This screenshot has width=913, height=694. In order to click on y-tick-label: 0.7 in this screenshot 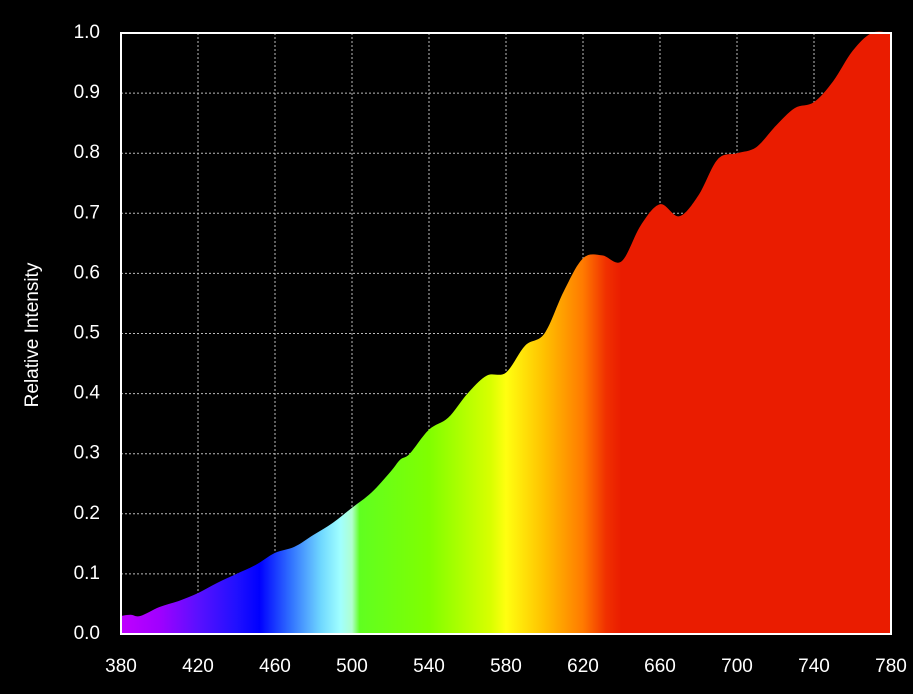, I will do `click(87, 212)`.